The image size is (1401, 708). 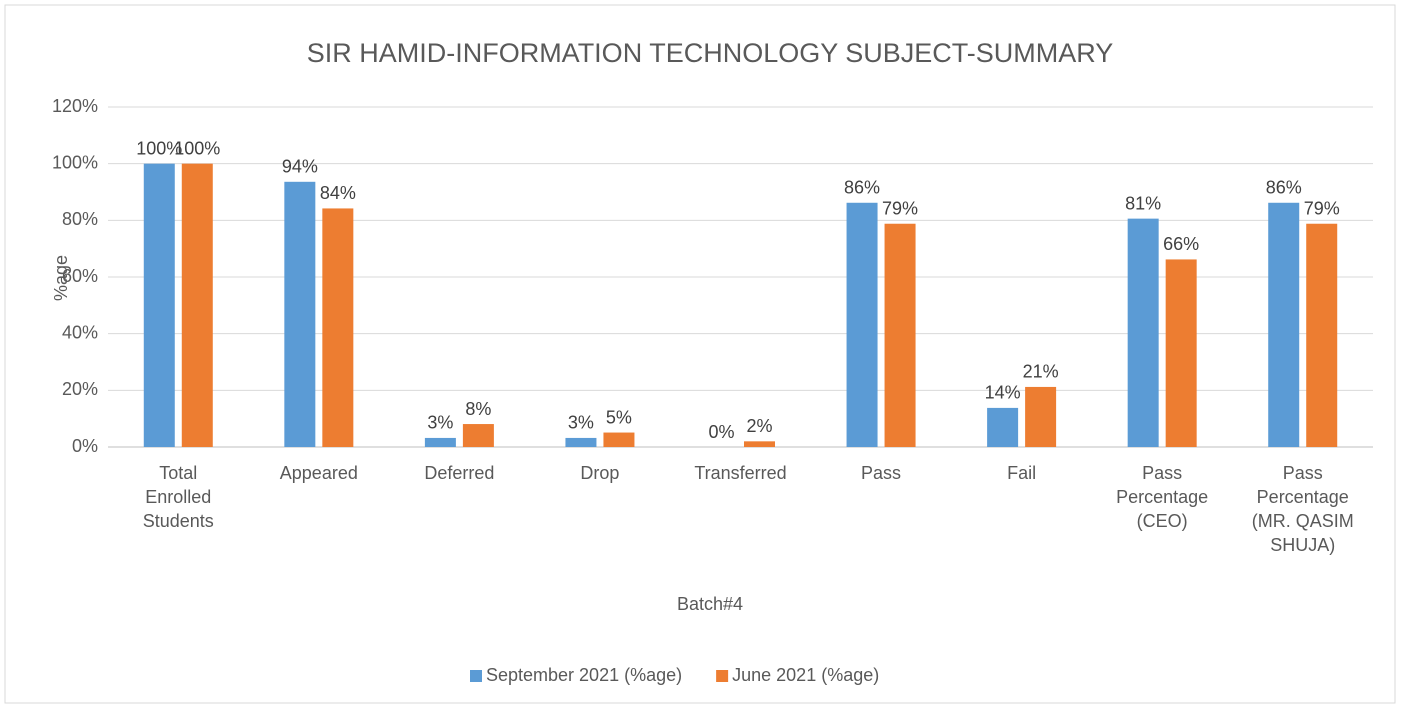 What do you see at coordinates (338, 193) in the screenshot?
I see `data-label: 84%` at bounding box center [338, 193].